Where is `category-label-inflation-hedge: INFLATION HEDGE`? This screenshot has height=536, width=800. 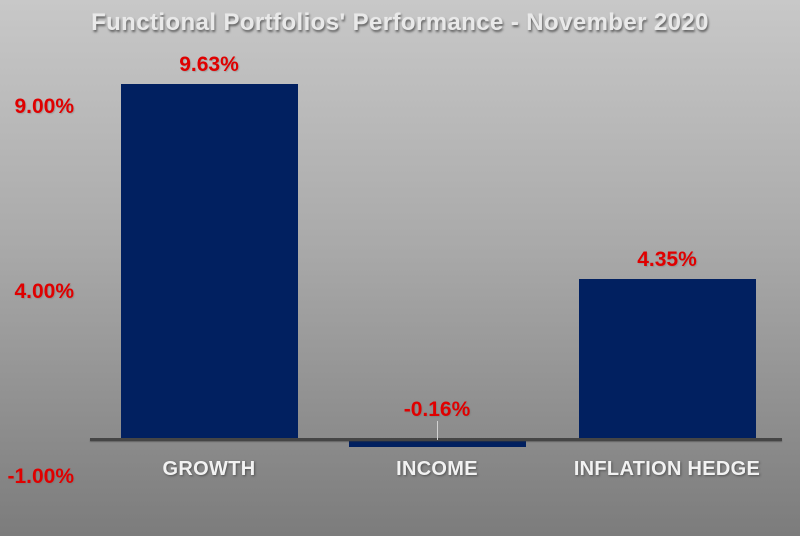 category-label-inflation-hedge: INFLATION HEDGE is located at coordinates (667, 469).